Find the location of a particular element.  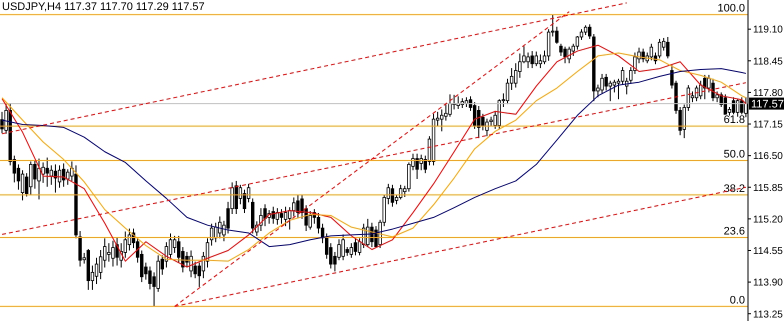

ref-line-label: 100.0 is located at coordinates (731, 8).